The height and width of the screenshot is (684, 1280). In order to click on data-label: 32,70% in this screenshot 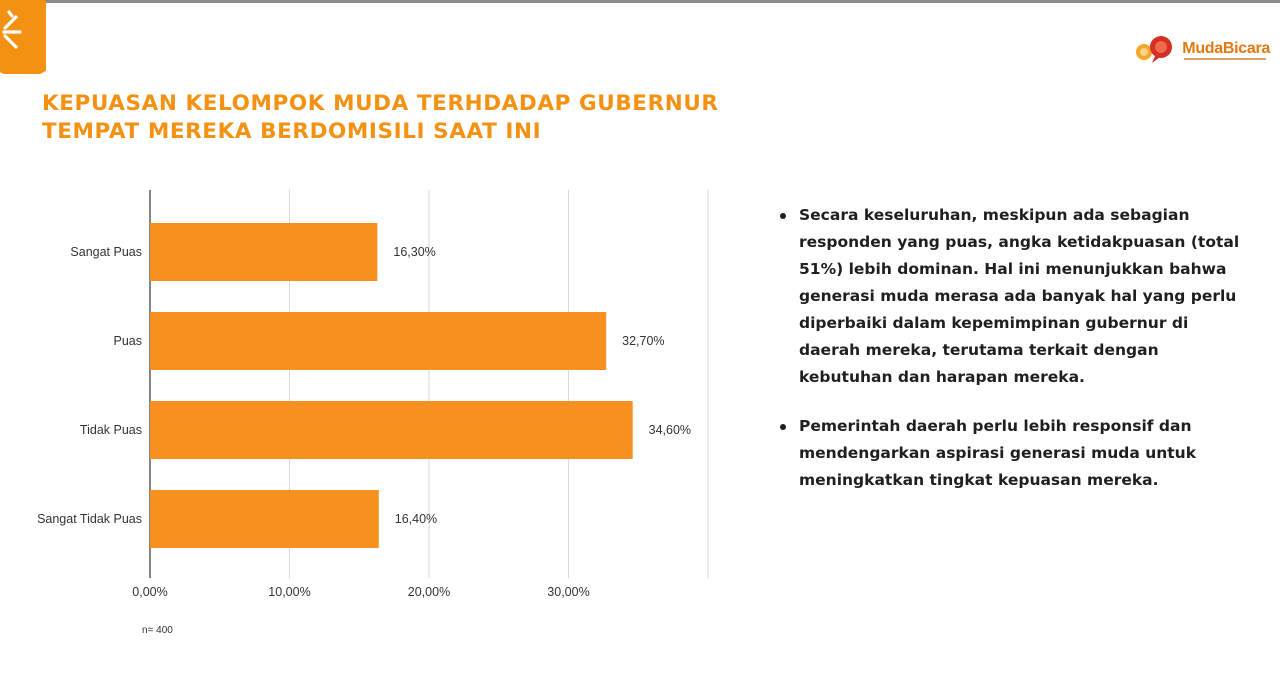, I will do `click(643, 341)`.